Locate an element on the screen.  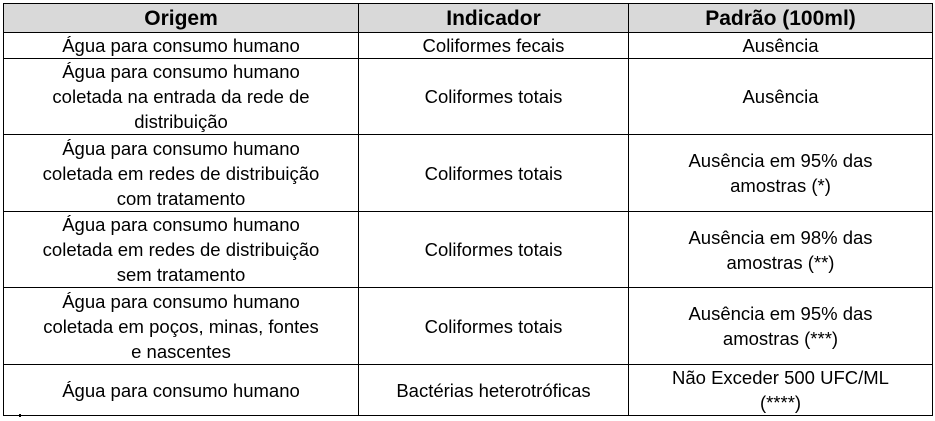
cell-indicador: Bactérias heterotróficas is located at coordinates (493, 390).